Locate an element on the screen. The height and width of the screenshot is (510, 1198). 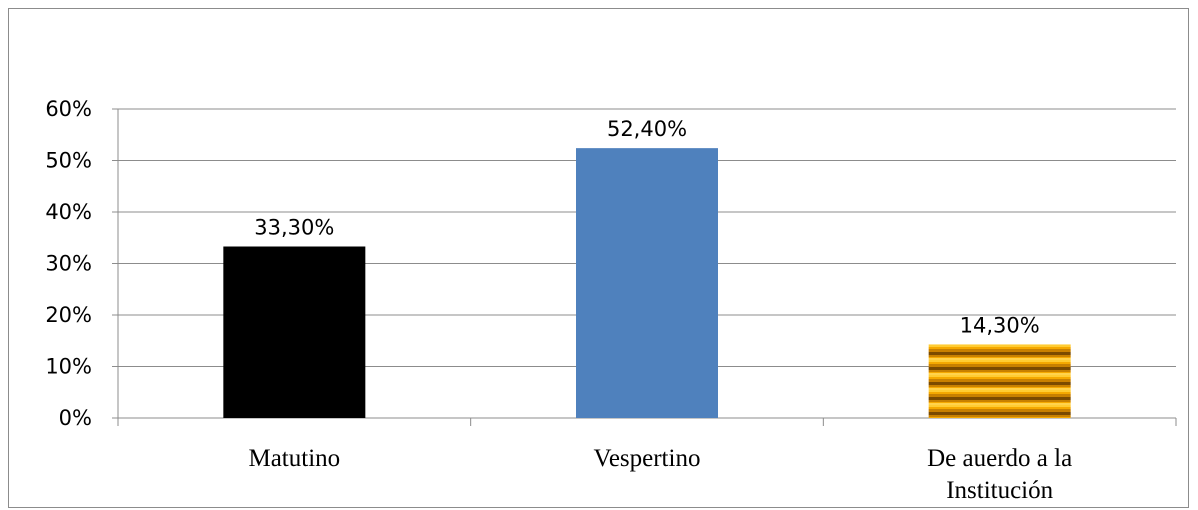
data-label: 14,30% is located at coordinates (1000, 325).